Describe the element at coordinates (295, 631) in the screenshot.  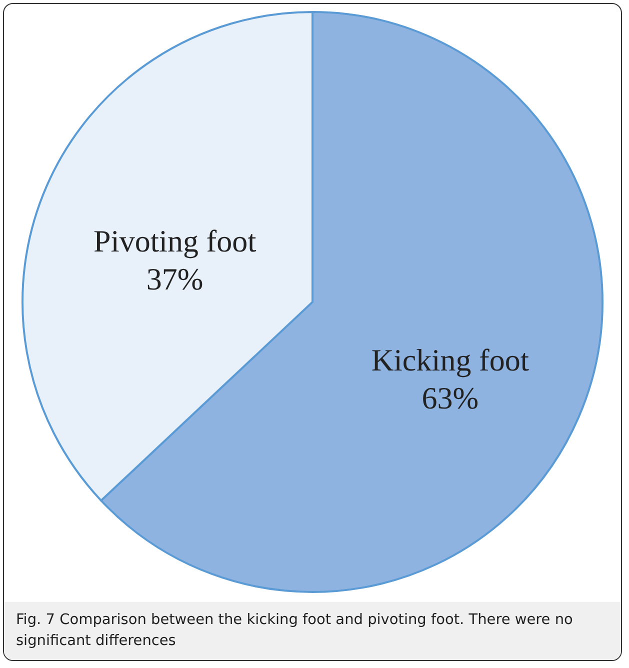
I see `caption: Fig. 7 Comparison between the kicking foot and pivoting foot. There were no significant differences` at that location.